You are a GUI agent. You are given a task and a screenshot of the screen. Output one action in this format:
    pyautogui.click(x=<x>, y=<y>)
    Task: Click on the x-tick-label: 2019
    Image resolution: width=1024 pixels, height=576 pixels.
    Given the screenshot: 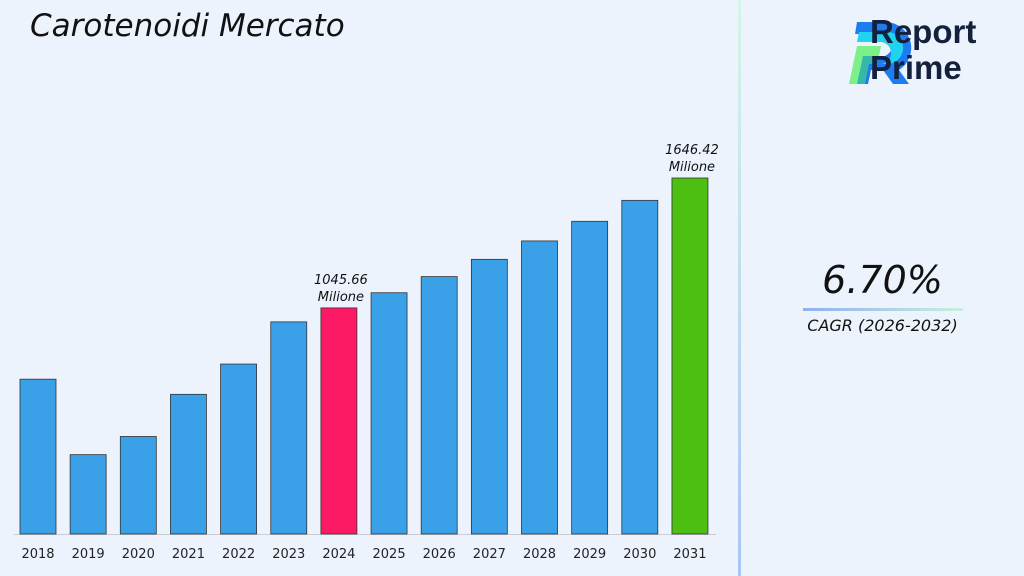 What is the action you would take?
    pyautogui.click(x=88, y=554)
    